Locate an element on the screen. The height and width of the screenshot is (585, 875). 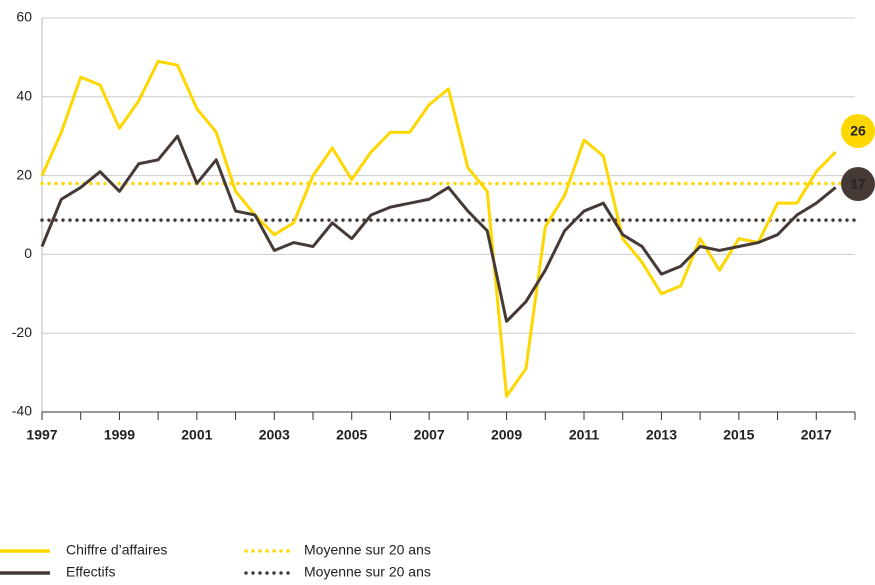
x-tick-label: 2013 is located at coordinates (661, 435).